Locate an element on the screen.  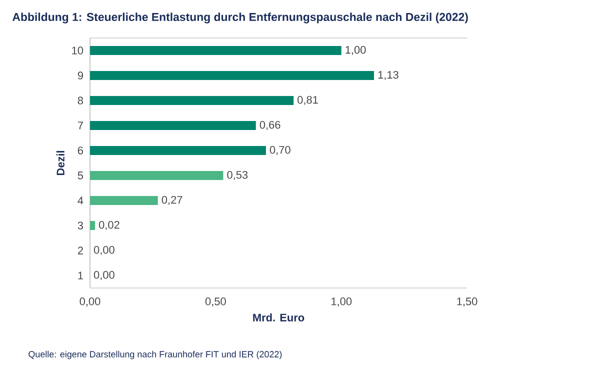
chart-title: Abbildung 1: Steuerliche Entlastung durch Entfernungspauschale nach Dezil (2022) is located at coordinates (240, 18).